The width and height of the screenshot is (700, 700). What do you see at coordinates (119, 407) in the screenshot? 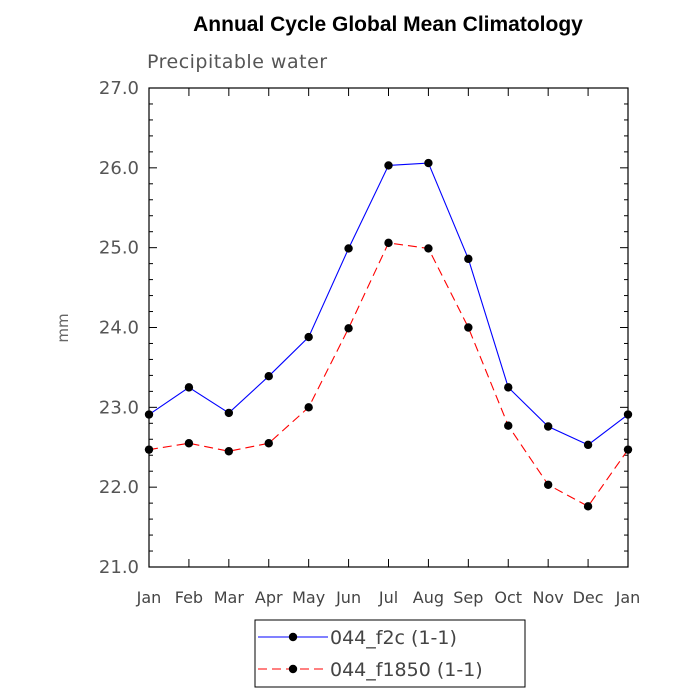
I see `y-tick-label: 23.0` at bounding box center [119, 407].